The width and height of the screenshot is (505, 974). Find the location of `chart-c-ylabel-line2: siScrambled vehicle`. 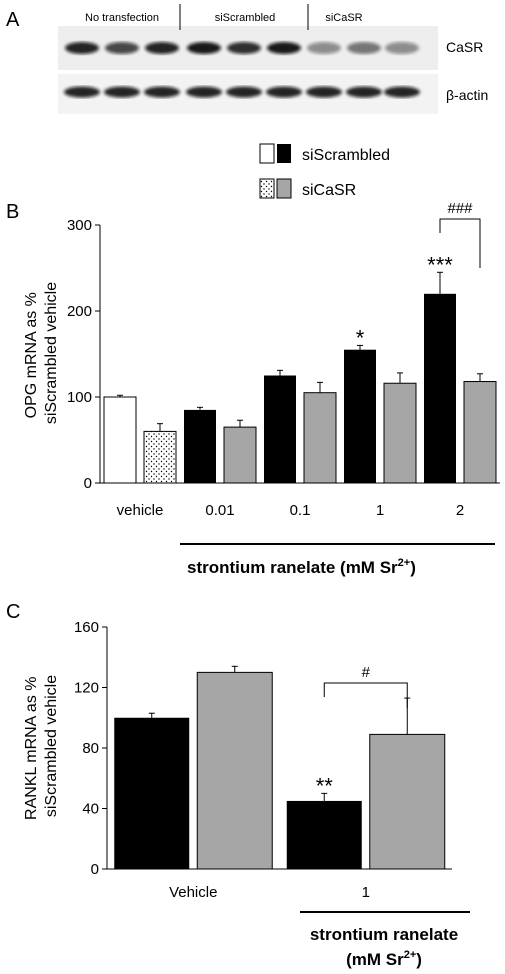

chart-c-ylabel-line2: siScrambled vehicle is located at coordinates (51, 746).